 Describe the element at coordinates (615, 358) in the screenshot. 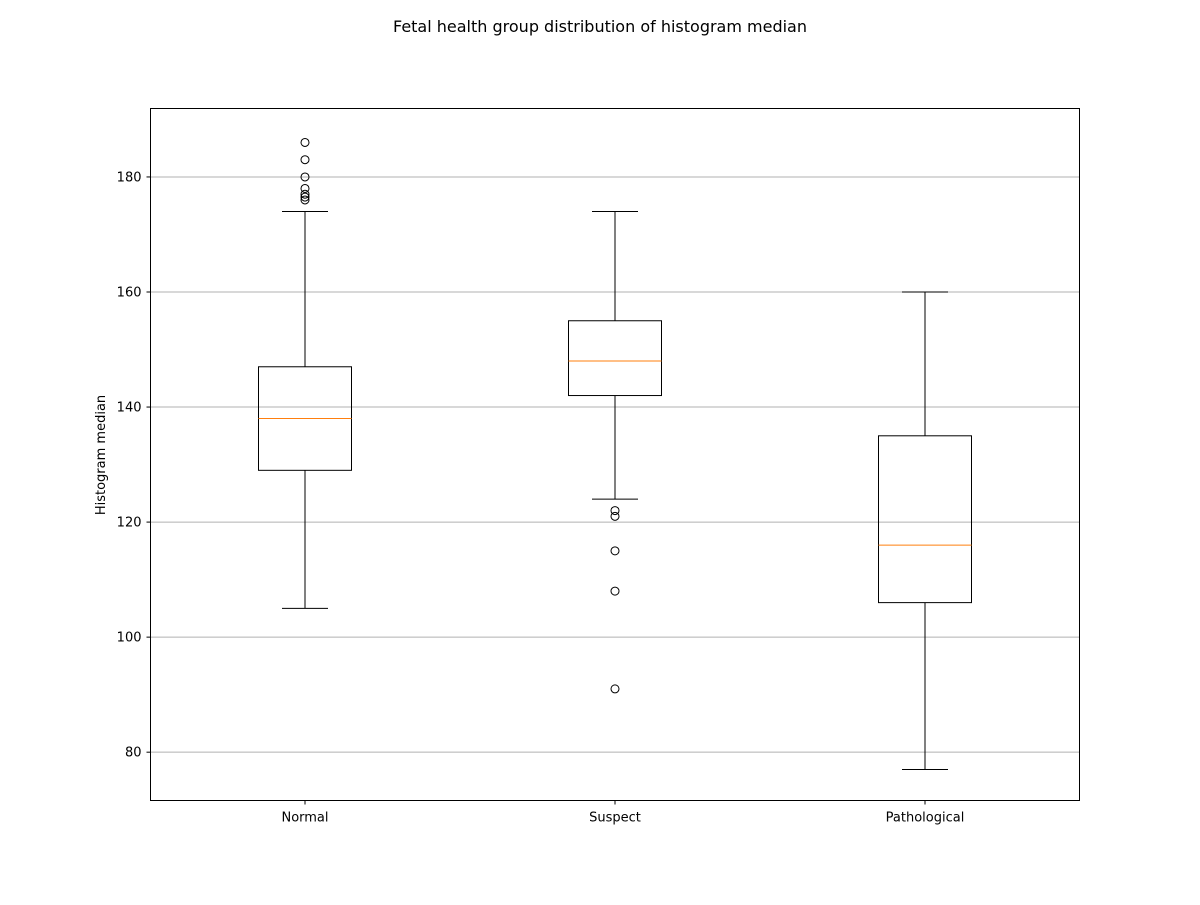

I see `box-suspect` at that location.